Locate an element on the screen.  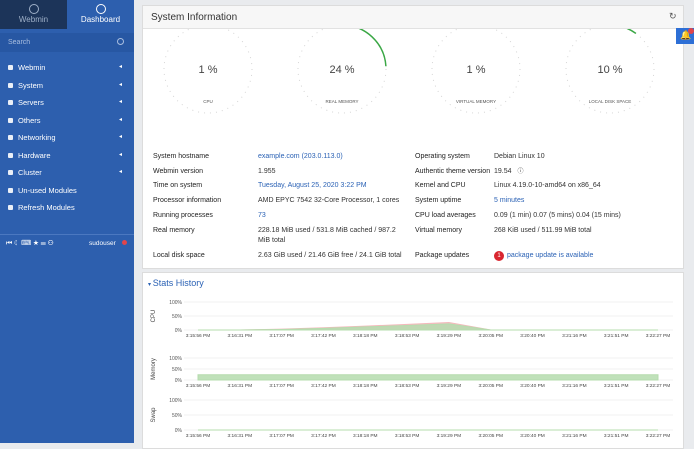
info-value: Tuesday, August 25, 2020 3:22 PM is located at coordinates (333, 186).